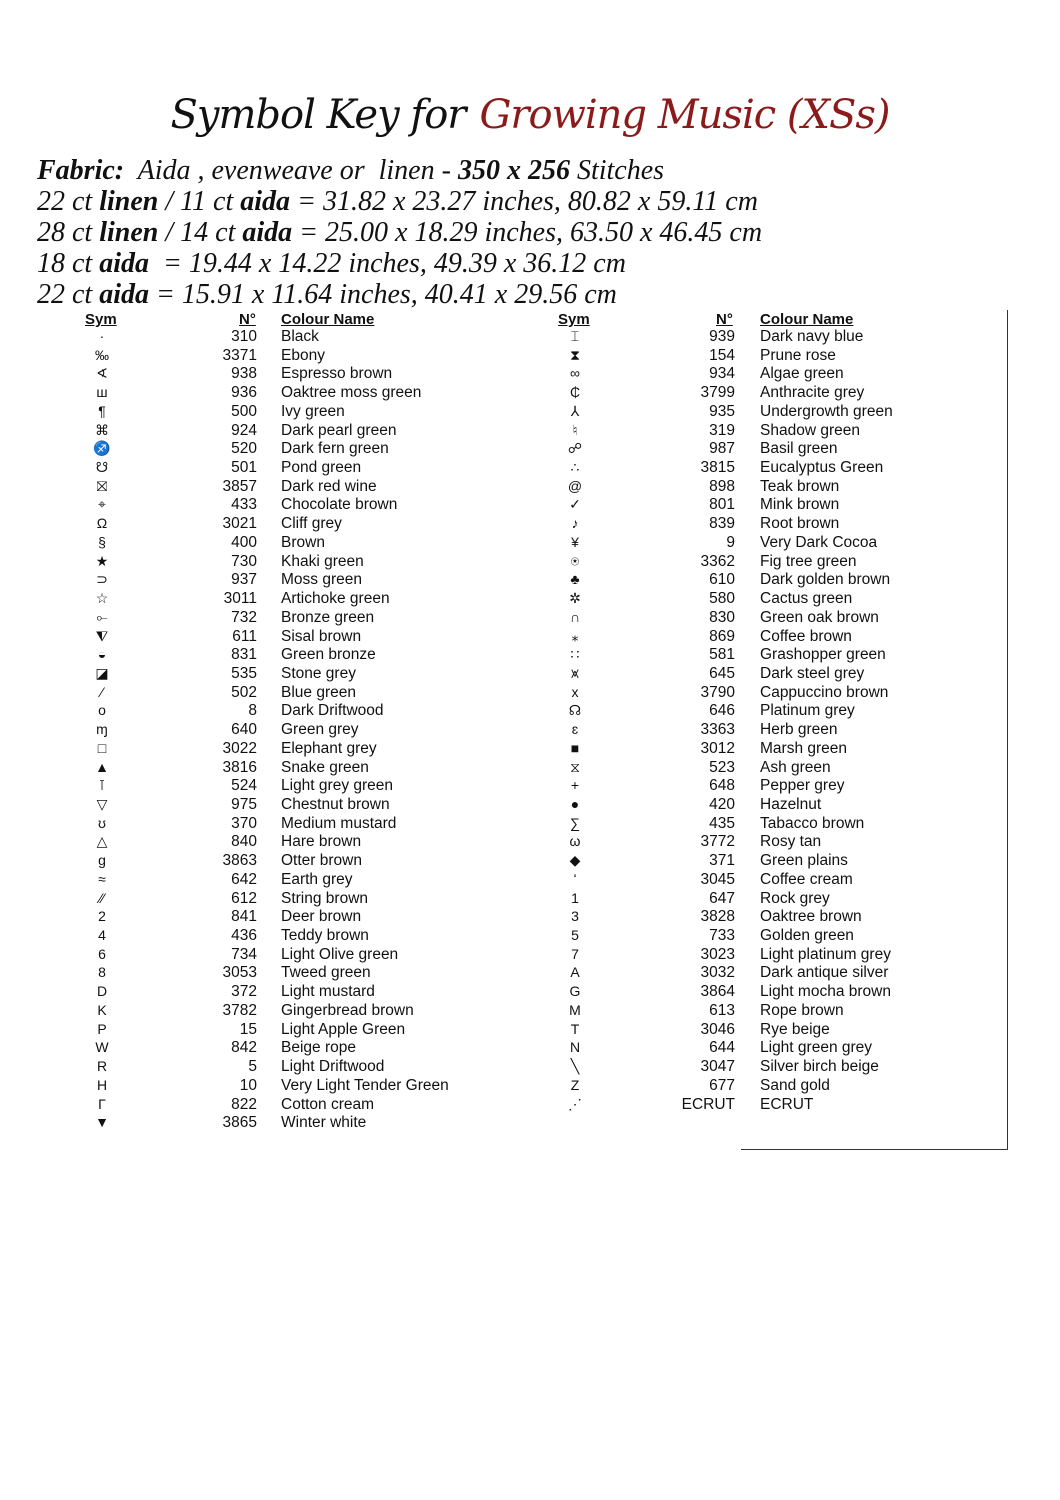 The image size is (1060, 1500). What do you see at coordinates (244, 411) in the screenshot?
I see `colour-number: 500` at bounding box center [244, 411].